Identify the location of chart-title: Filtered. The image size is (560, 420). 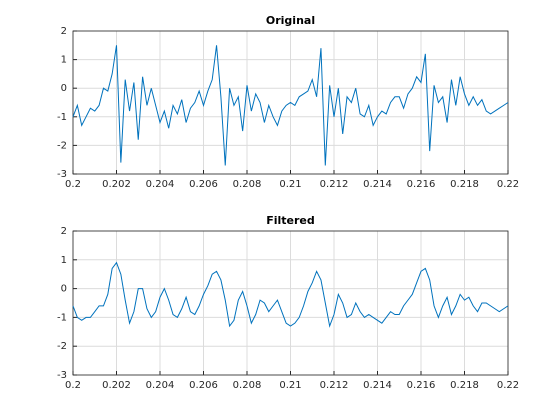
(290, 220).